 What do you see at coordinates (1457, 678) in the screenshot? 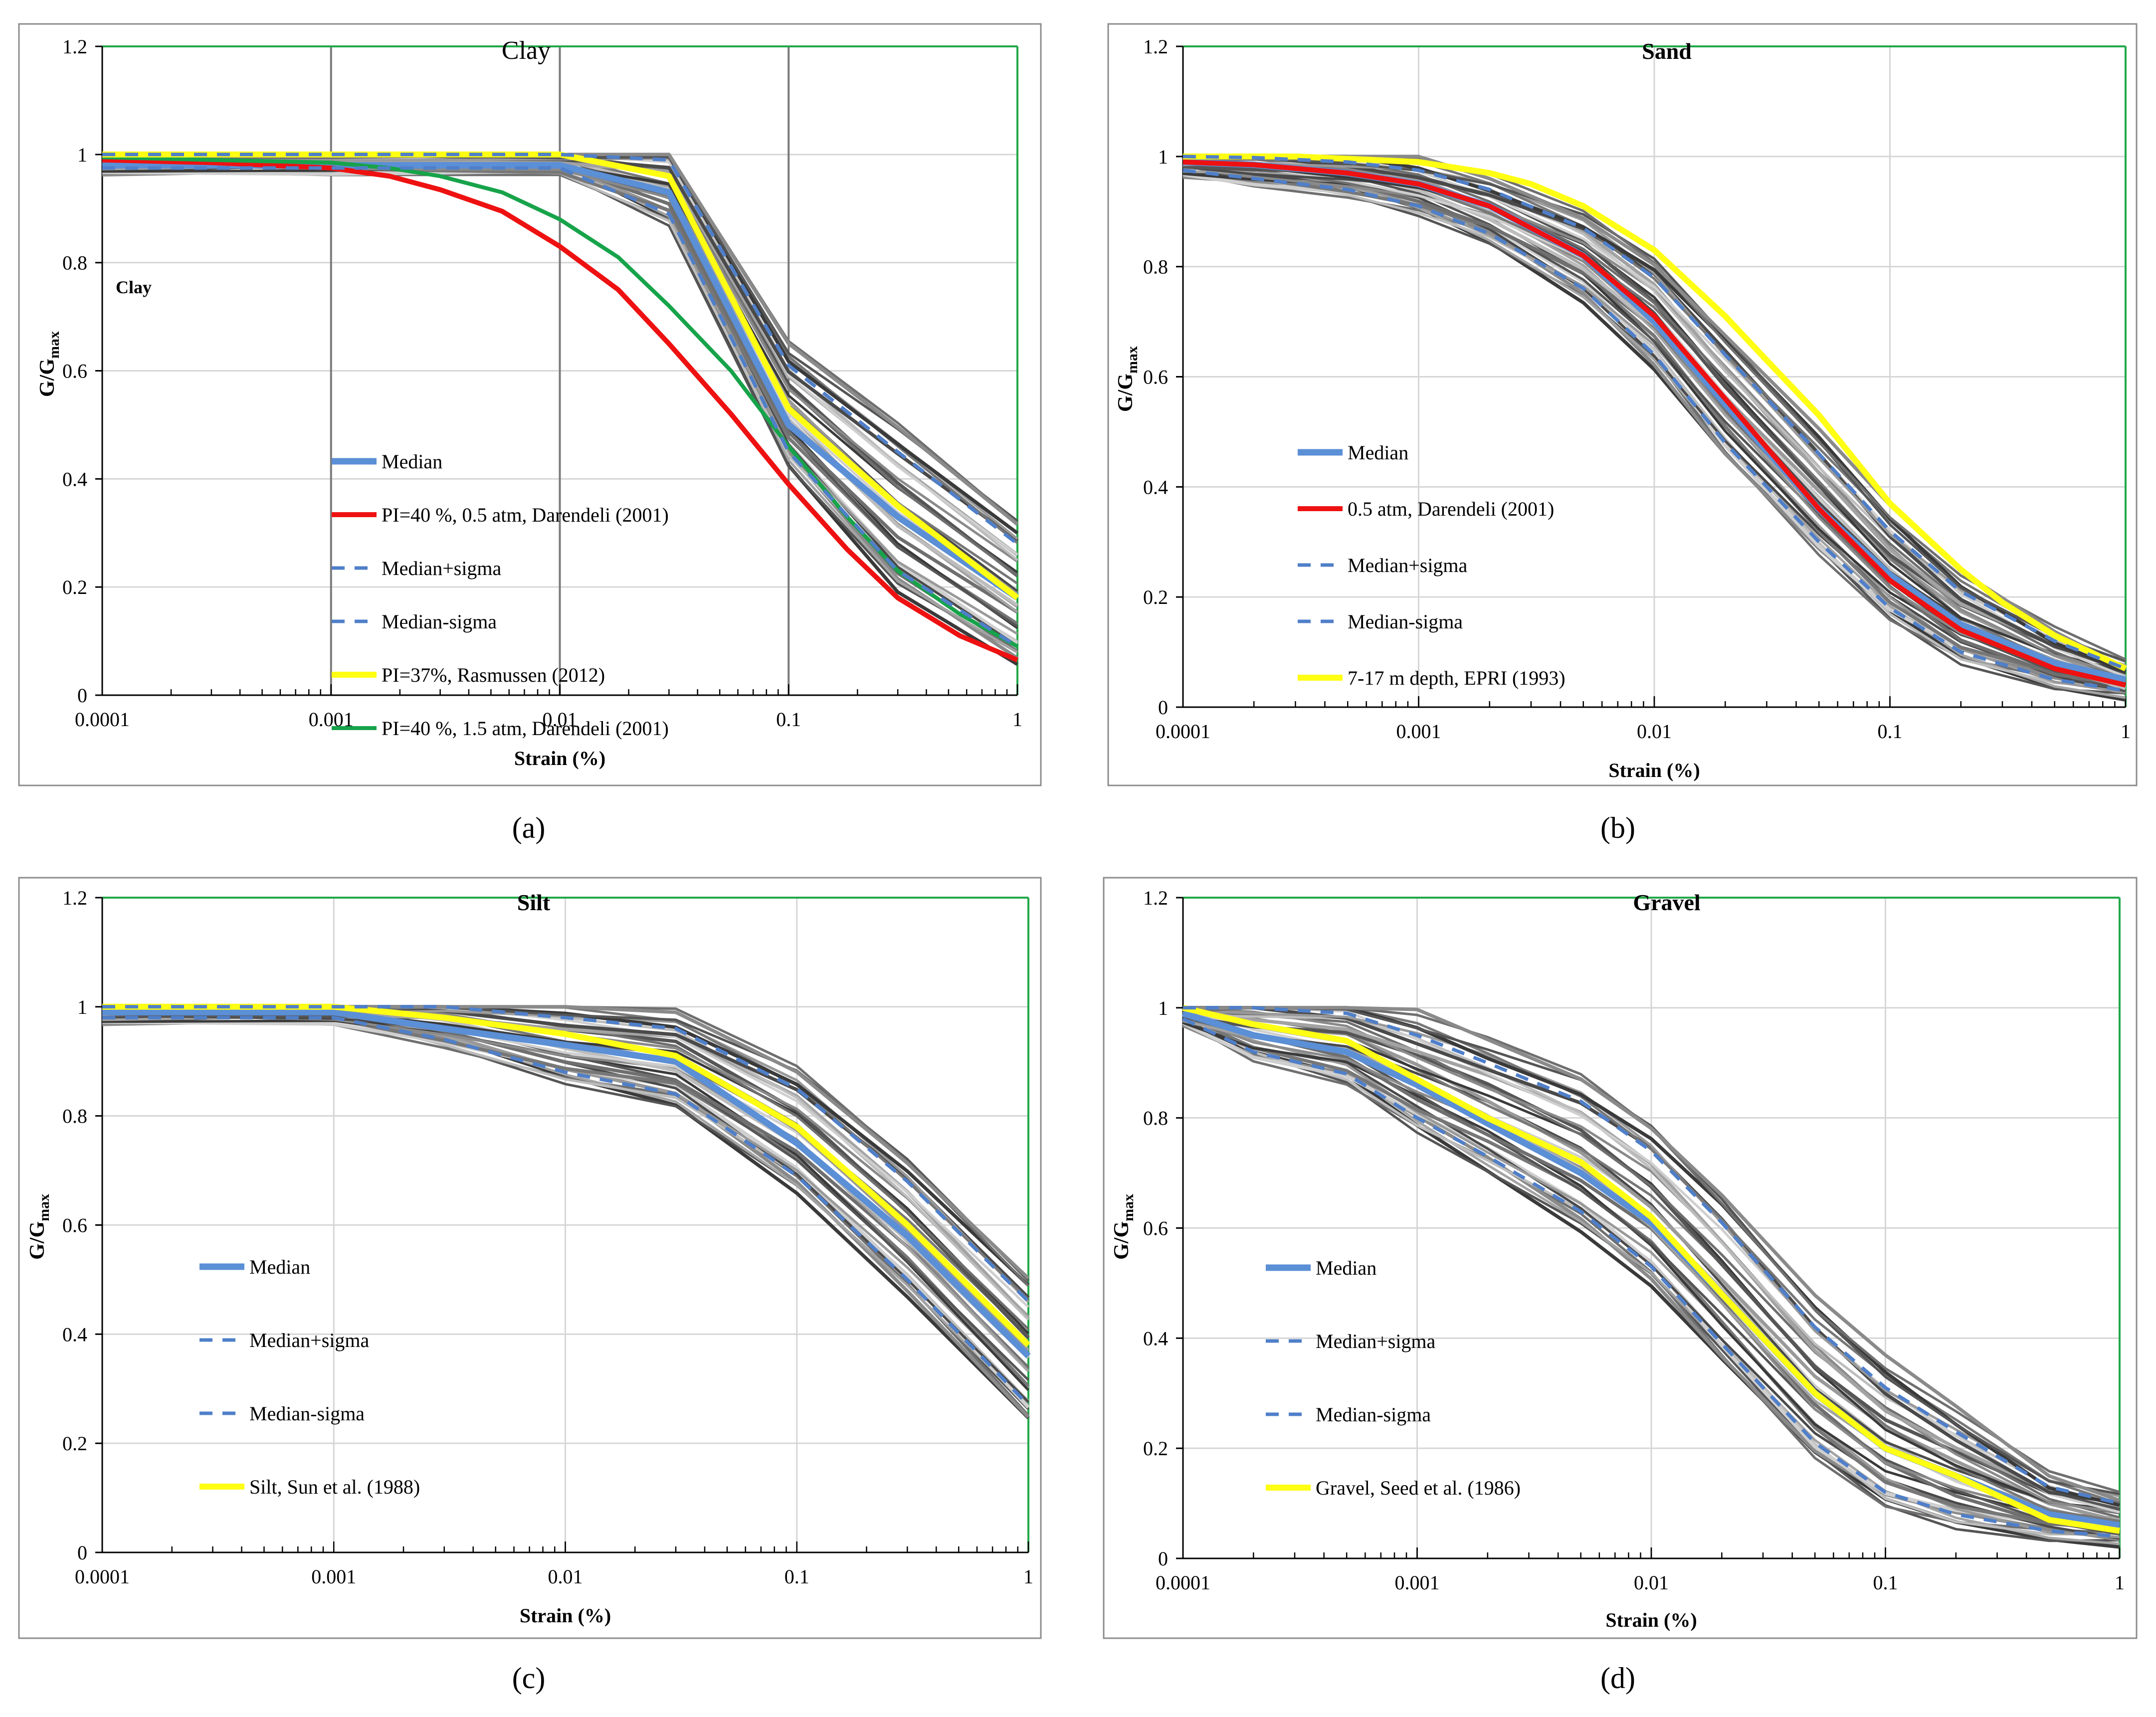
I see `legend-label: 7-17 m depth, EPRI (1993)` at bounding box center [1457, 678].